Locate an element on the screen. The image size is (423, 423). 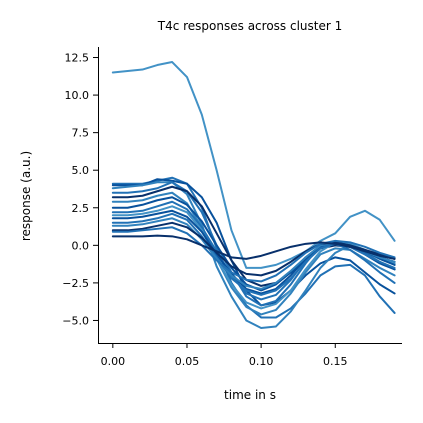
x-tick-label: 0.00 is located at coordinates (113, 361).